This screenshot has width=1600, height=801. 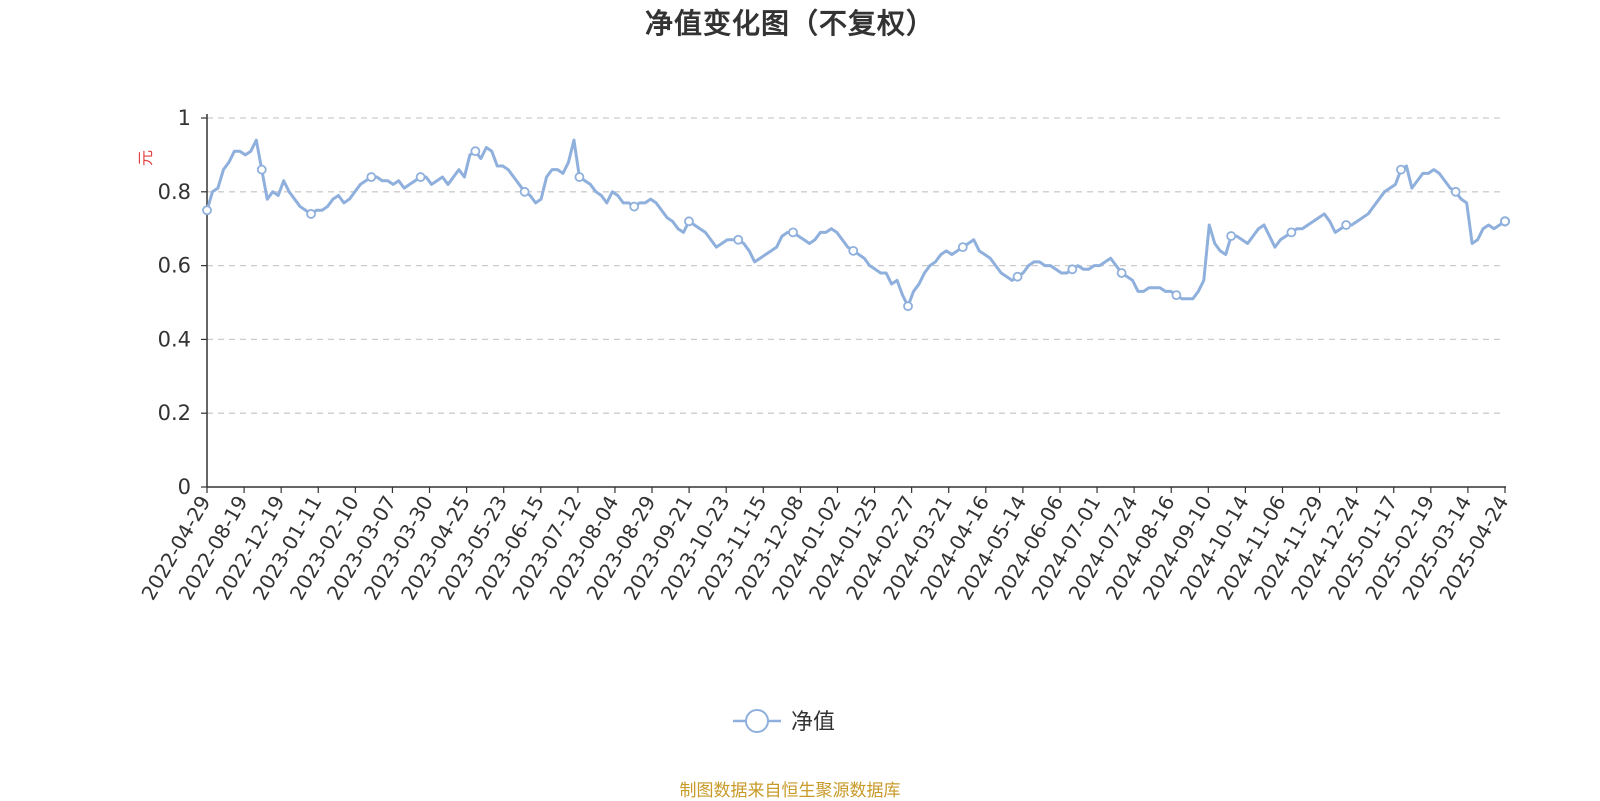 What do you see at coordinates (184, 118) in the screenshot?
I see `y-tick-label: 1` at bounding box center [184, 118].